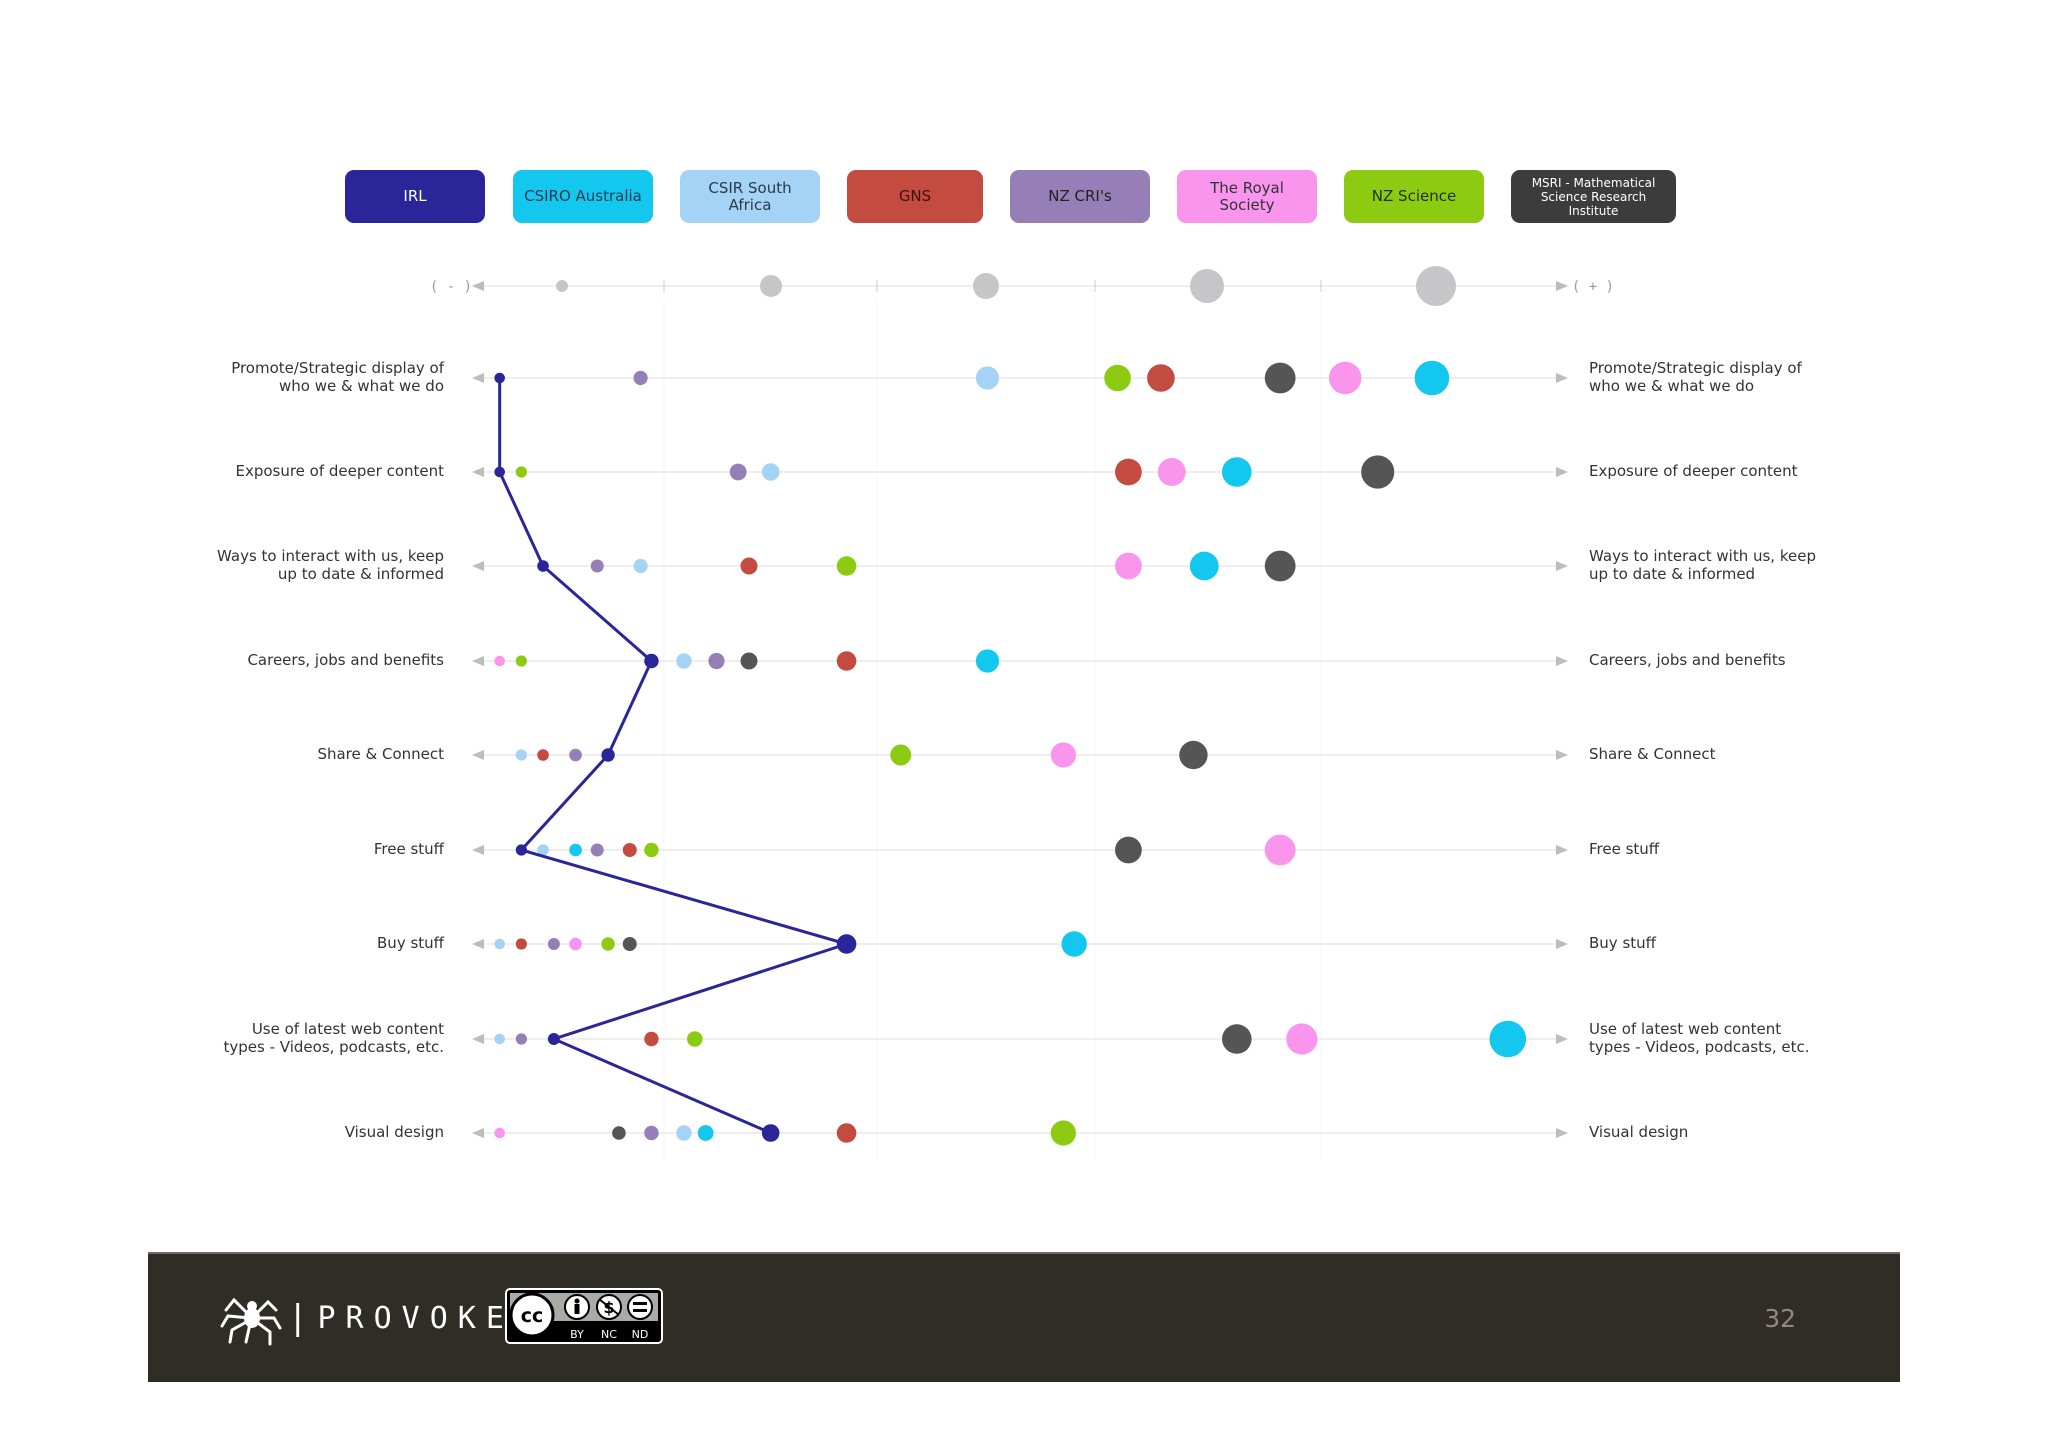  What do you see at coordinates (640, 1307) in the screenshot?
I see `noderivatives-icon` at bounding box center [640, 1307].